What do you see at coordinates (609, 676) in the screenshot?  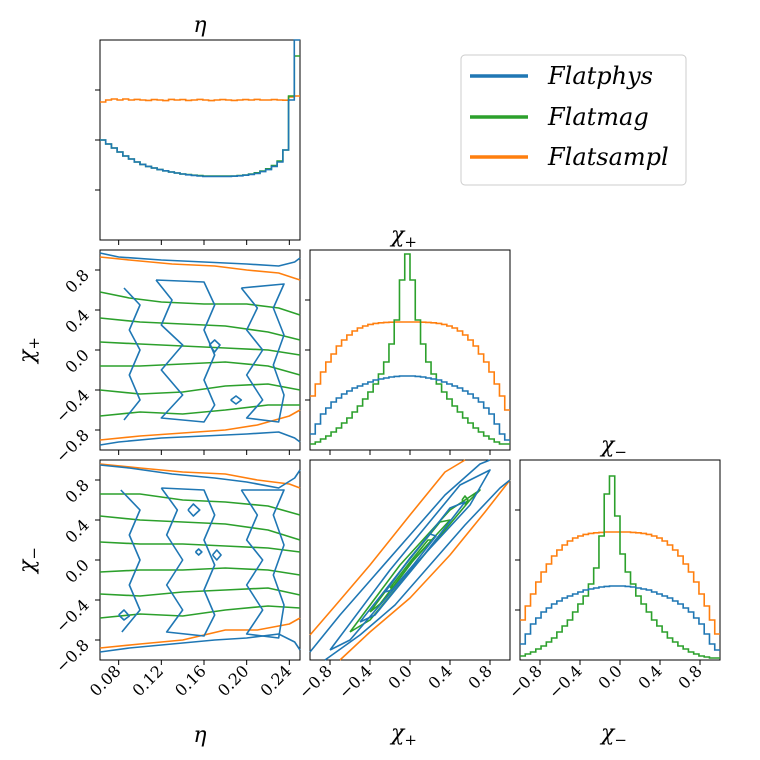 I see `xtick-label-chi-minus-2: 0.0` at bounding box center [609, 676].